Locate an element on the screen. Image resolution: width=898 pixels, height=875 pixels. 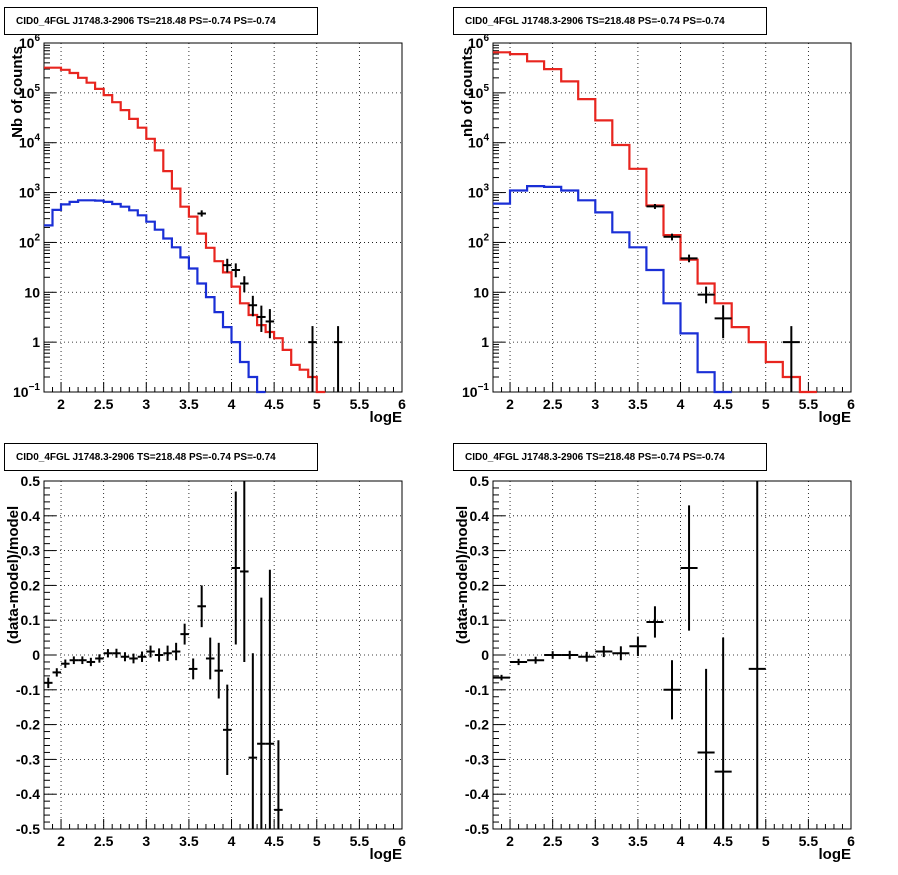
y-tick-exponent: 2 is located at coordinates (486, 237).